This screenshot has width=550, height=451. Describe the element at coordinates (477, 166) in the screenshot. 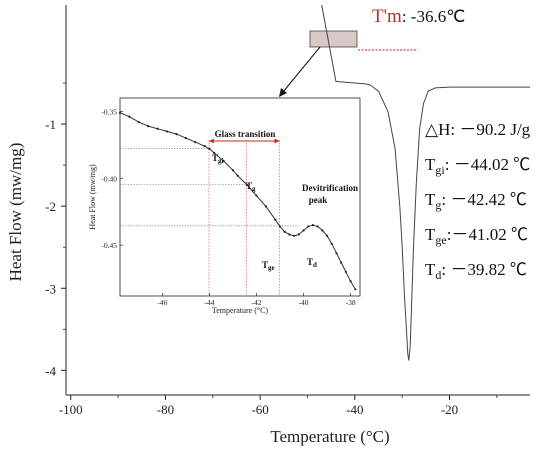

I see `tgi-label: Tgi: －44.02 ℃` at that location.